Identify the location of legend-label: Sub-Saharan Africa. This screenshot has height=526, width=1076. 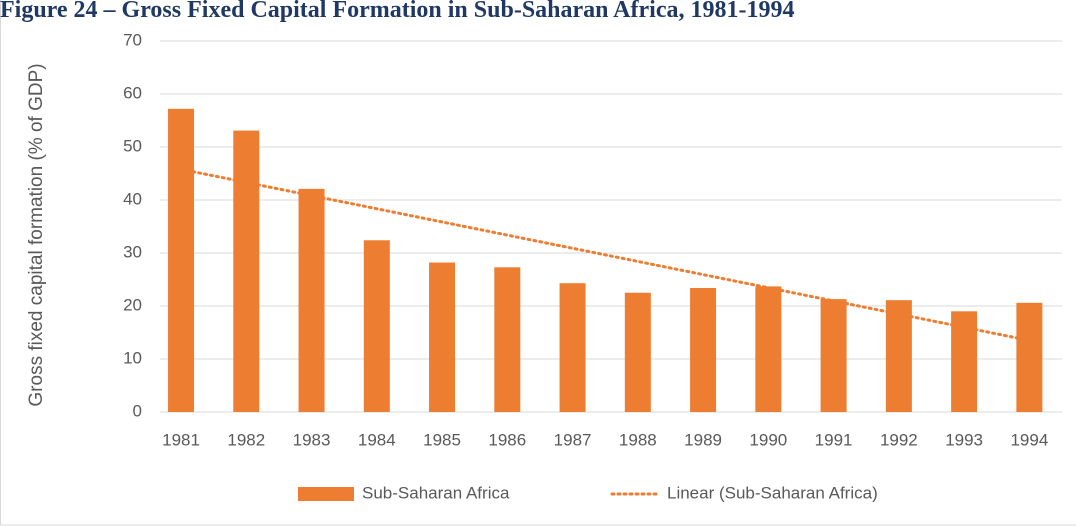
(436, 492).